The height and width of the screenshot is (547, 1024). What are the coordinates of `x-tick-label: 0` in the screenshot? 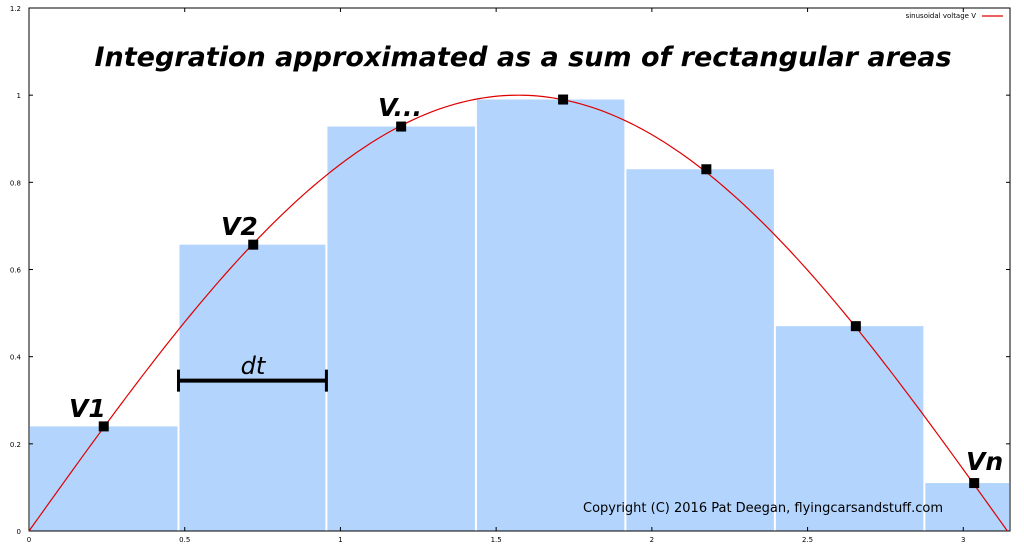 It's located at (29, 540).